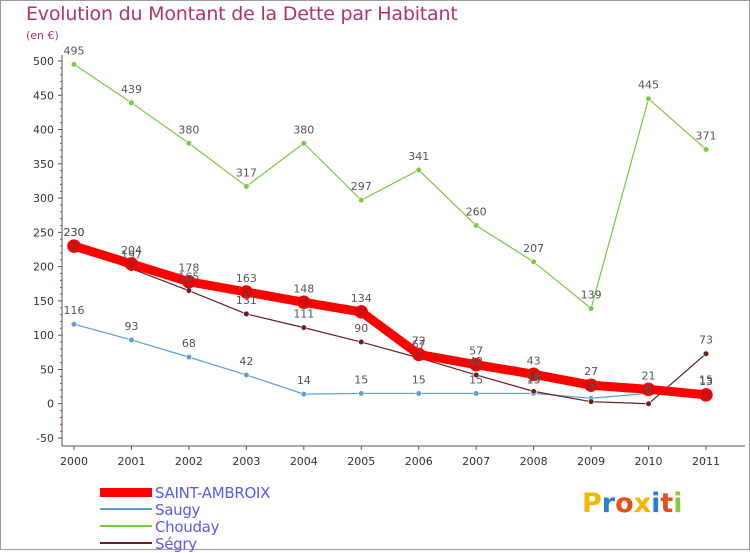 Image resolution: width=750 pixels, height=553 pixels. I want to click on data-label: 207, so click(533, 248).